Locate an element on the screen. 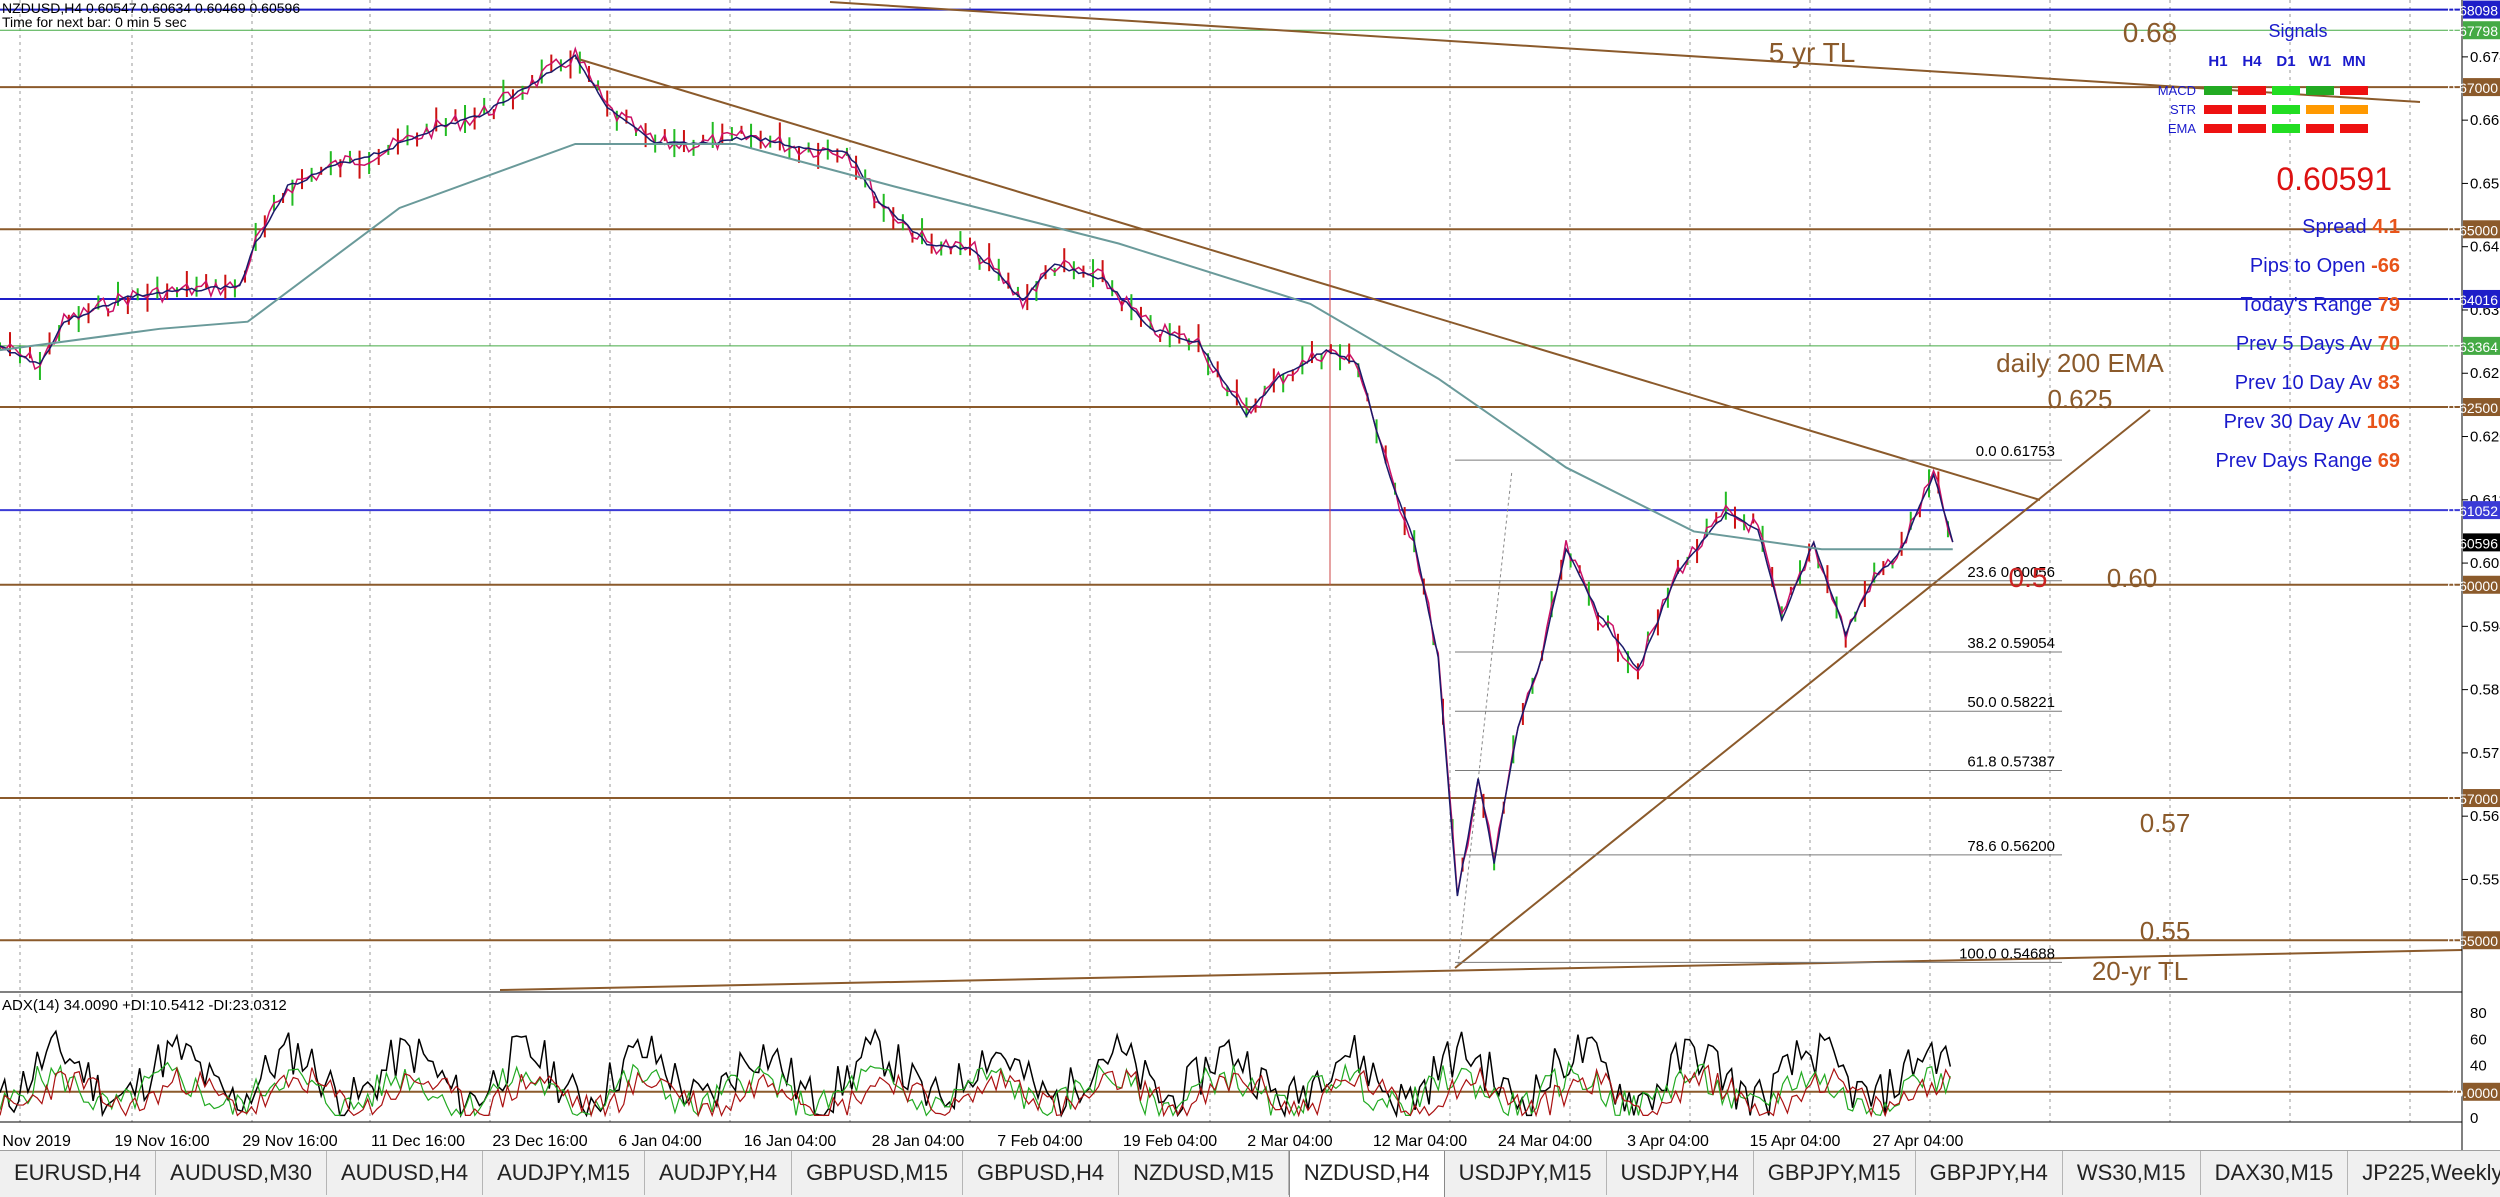  chart-annotation: 0.55 is located at coordinates (2165, 931).